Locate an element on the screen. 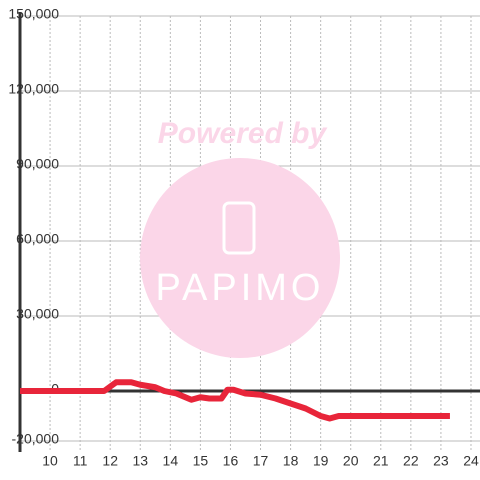 The width and height of the screenshot is (480, 480). x-tick-label: 17 is located at coordinates (261, 461).